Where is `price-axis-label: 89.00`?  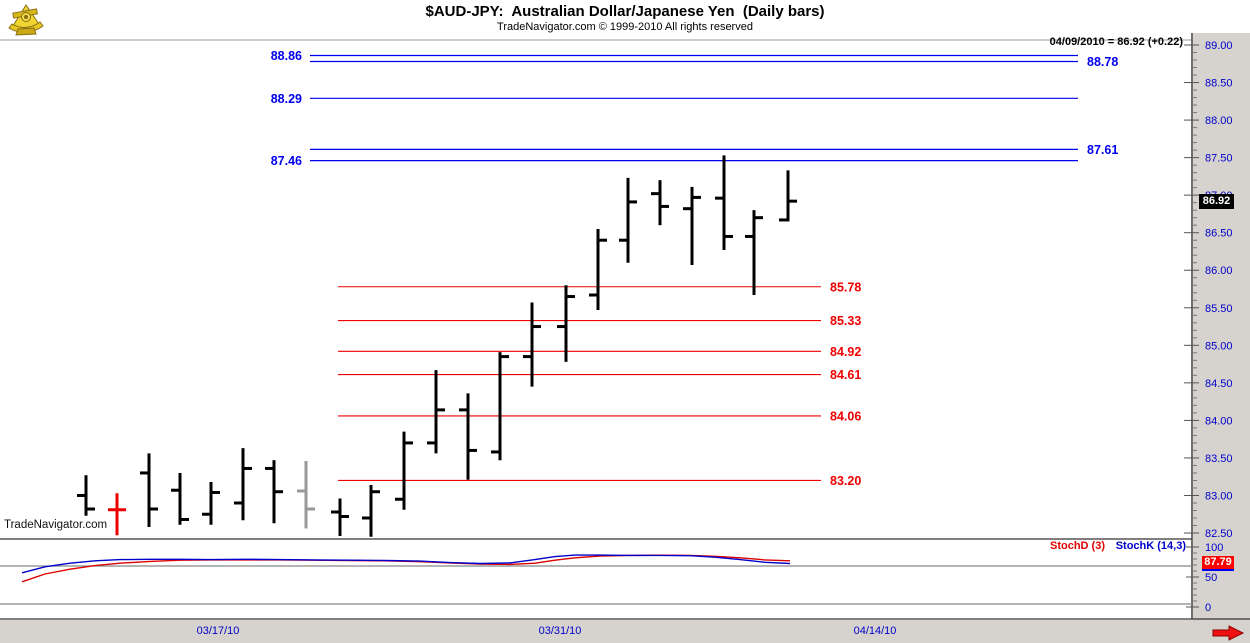 price-axis-label: 89.00 is located at coordinates (1219, 46).